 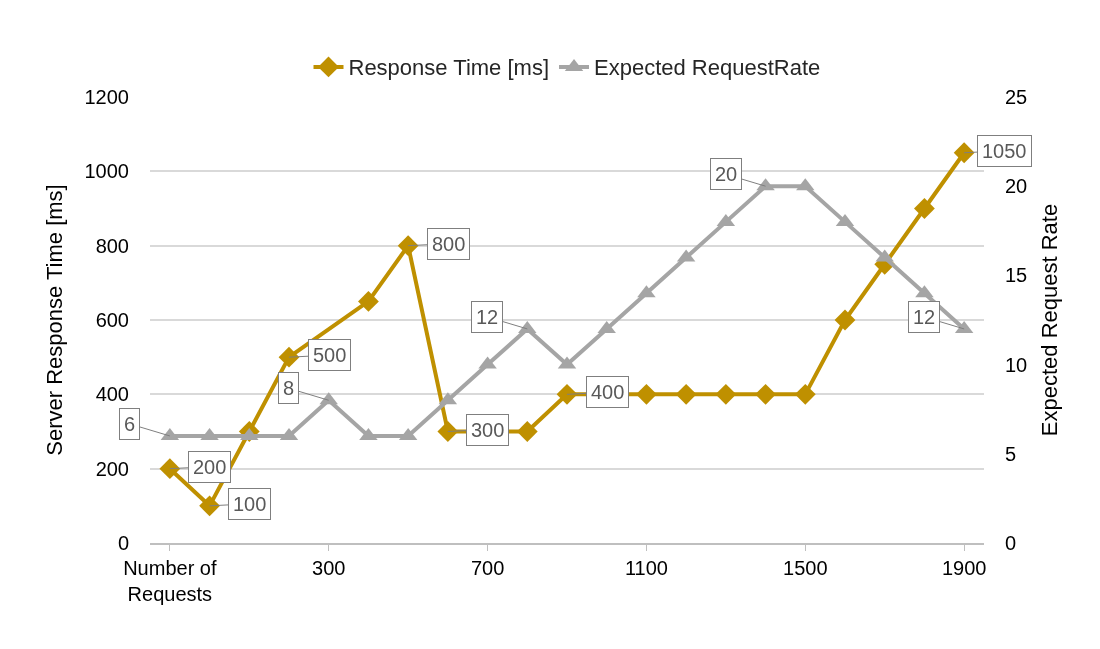 What do you see at coordinates (1011, 543) in the screenshot?
I see `y2-tick-label: 0` at bounding box center [1011, 543].